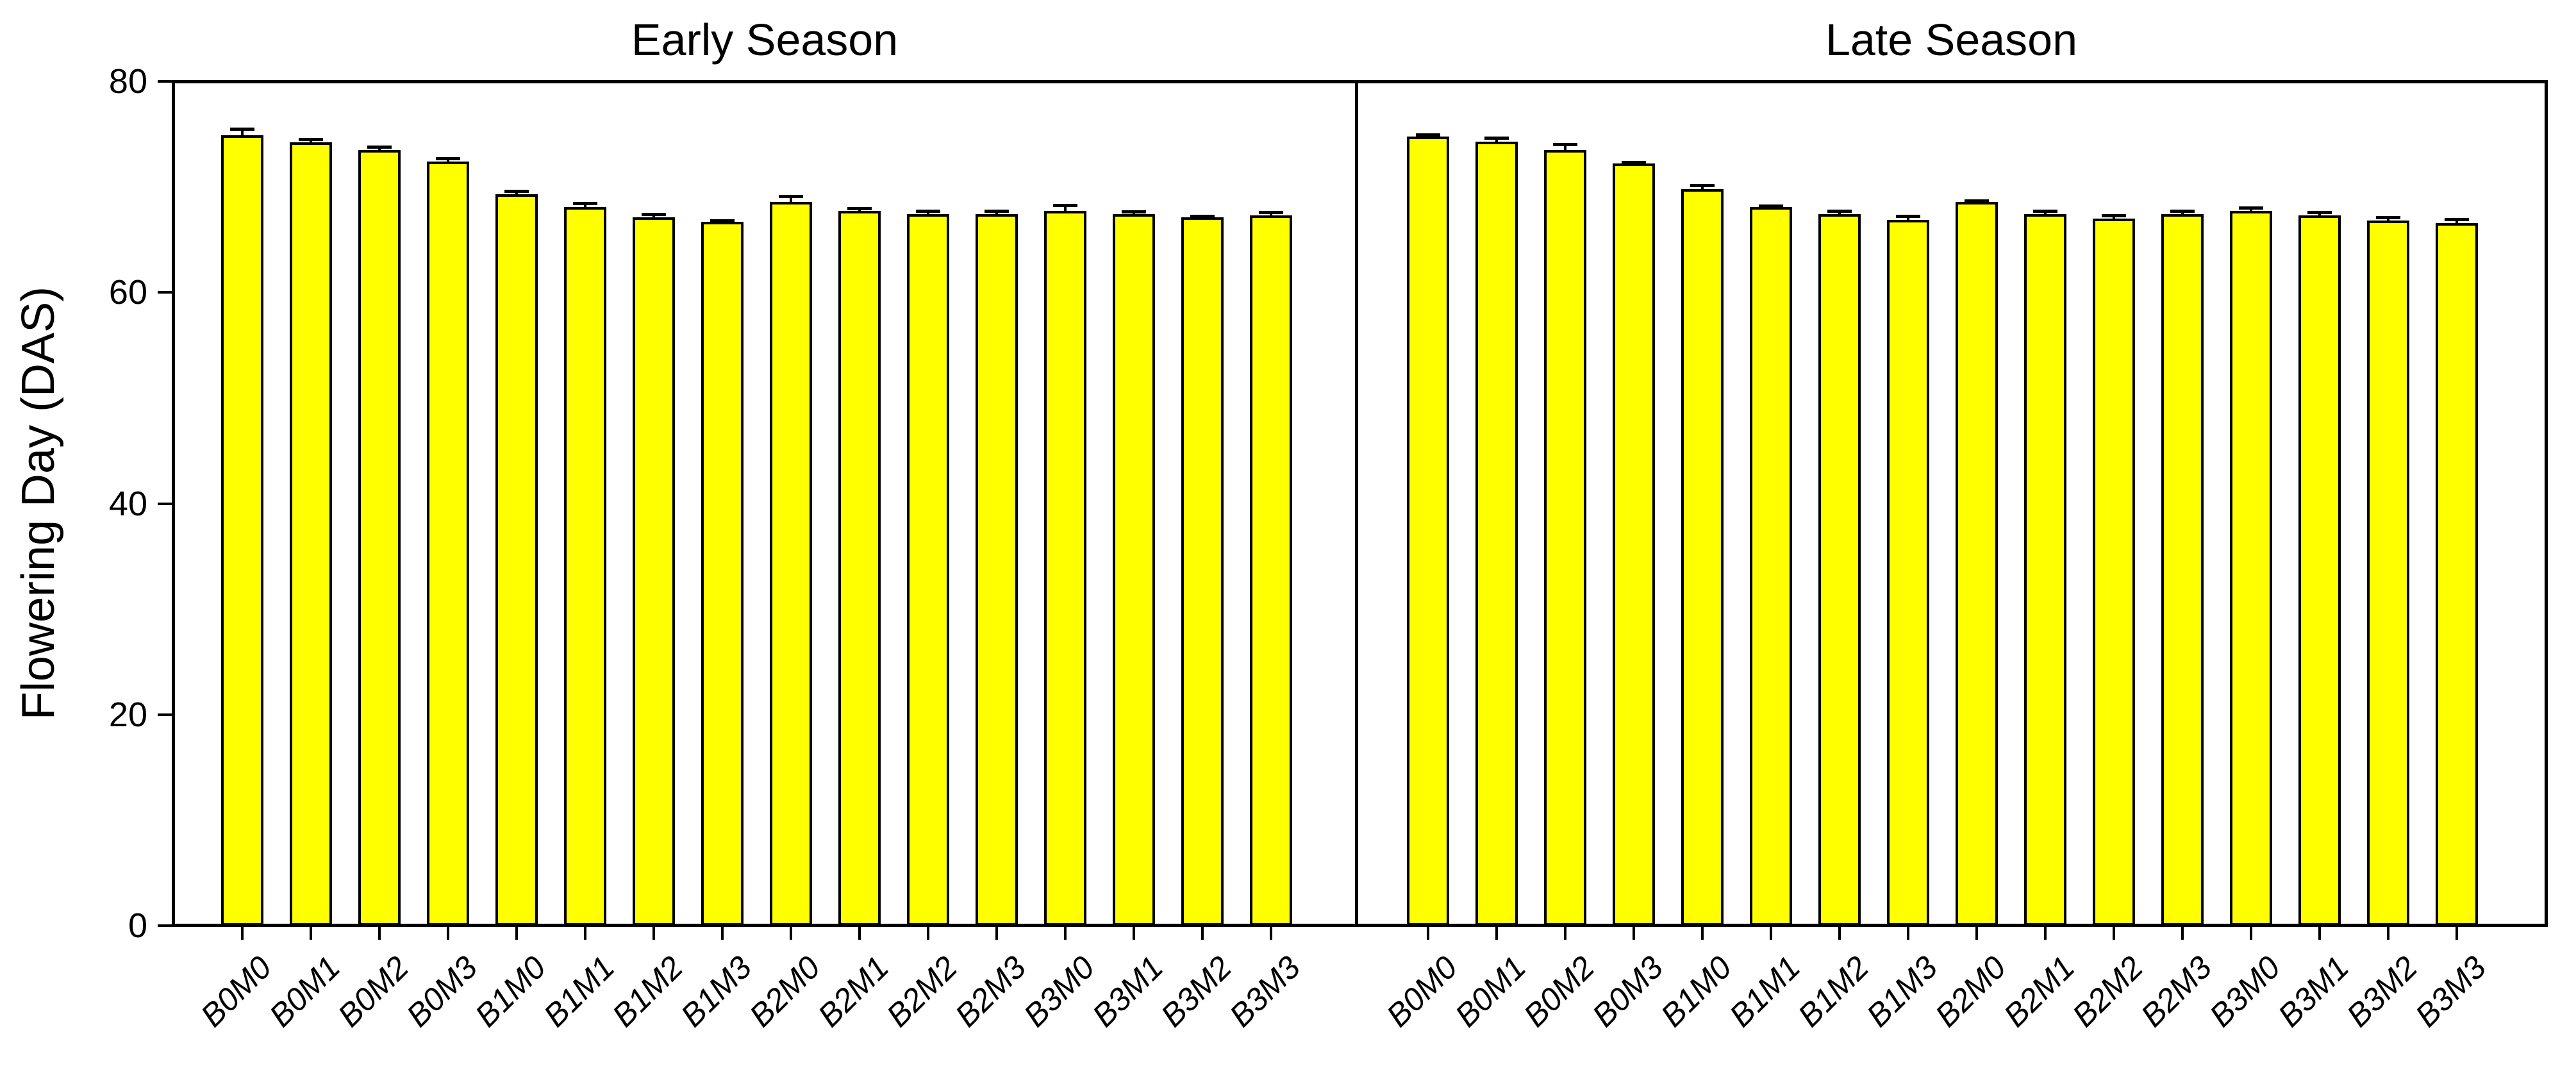 The height and width of the screenshot is (1075, 2576). What do you see at coordinates (928, 570) in the screenshot?
I see `bar-early-B2M2` at bounding box center [928, 570].